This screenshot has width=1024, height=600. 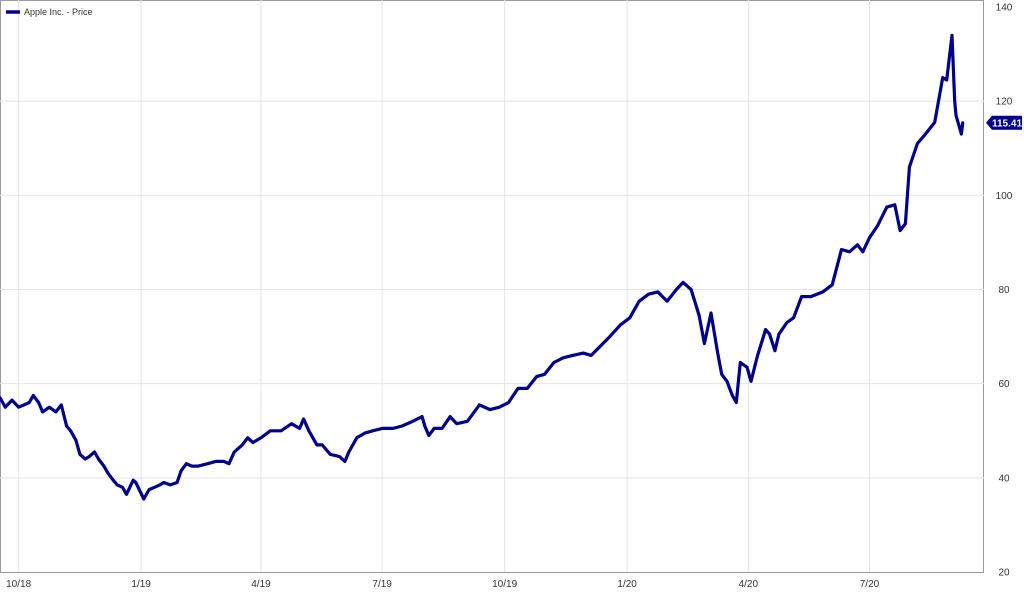 I want to click on last-value-tag-bg, so click(x=1004, y=122).